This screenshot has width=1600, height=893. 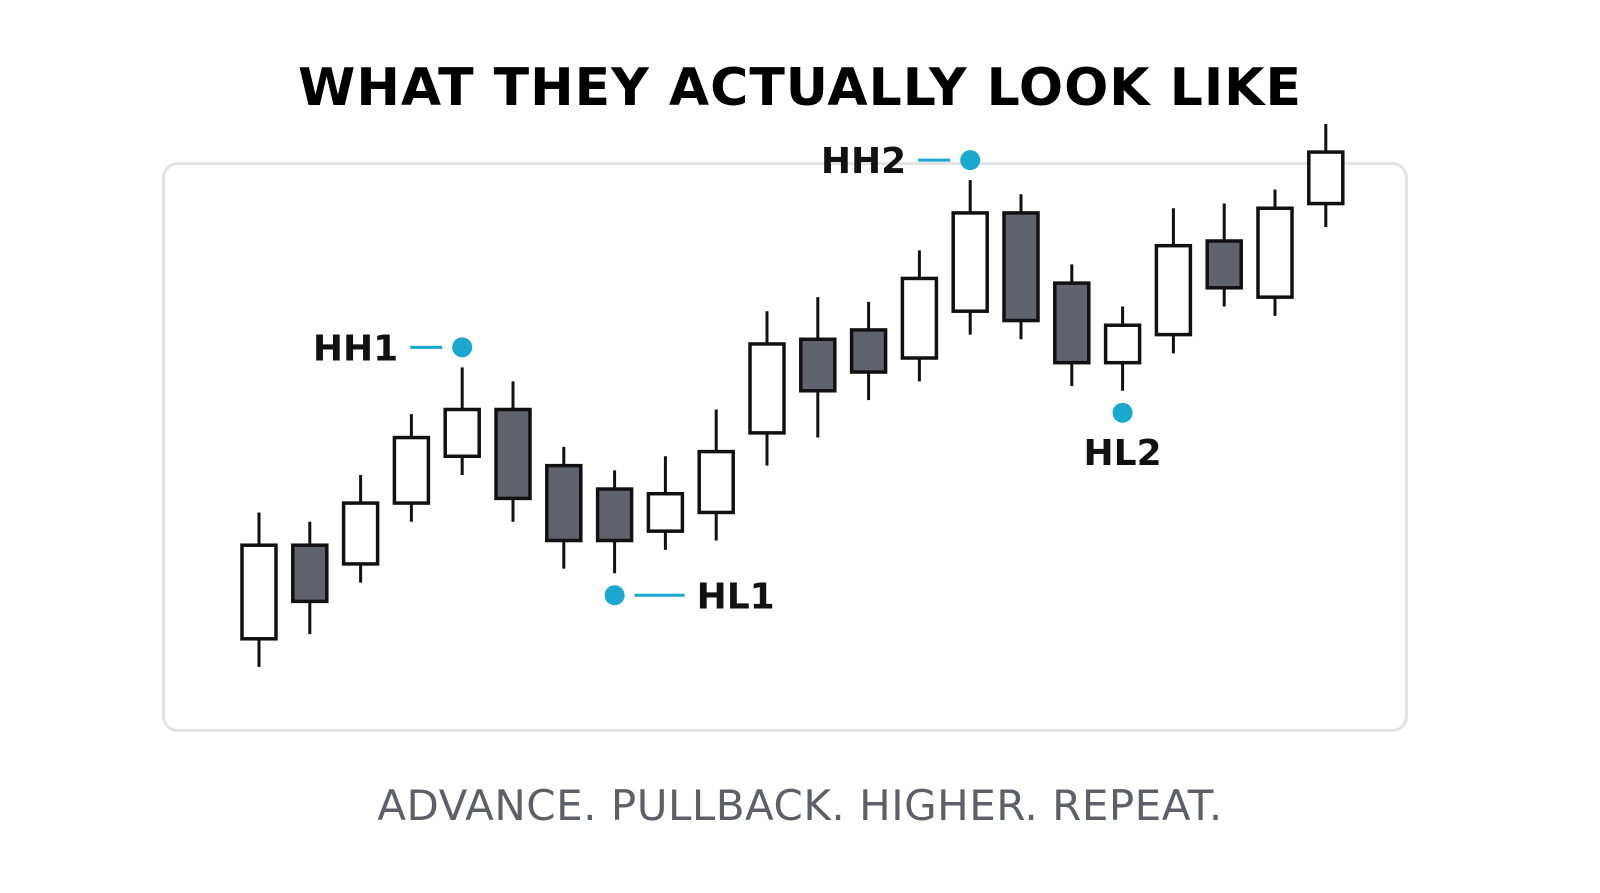 I want to click on annotation-hl1-marker, so click(x=614, y=595).